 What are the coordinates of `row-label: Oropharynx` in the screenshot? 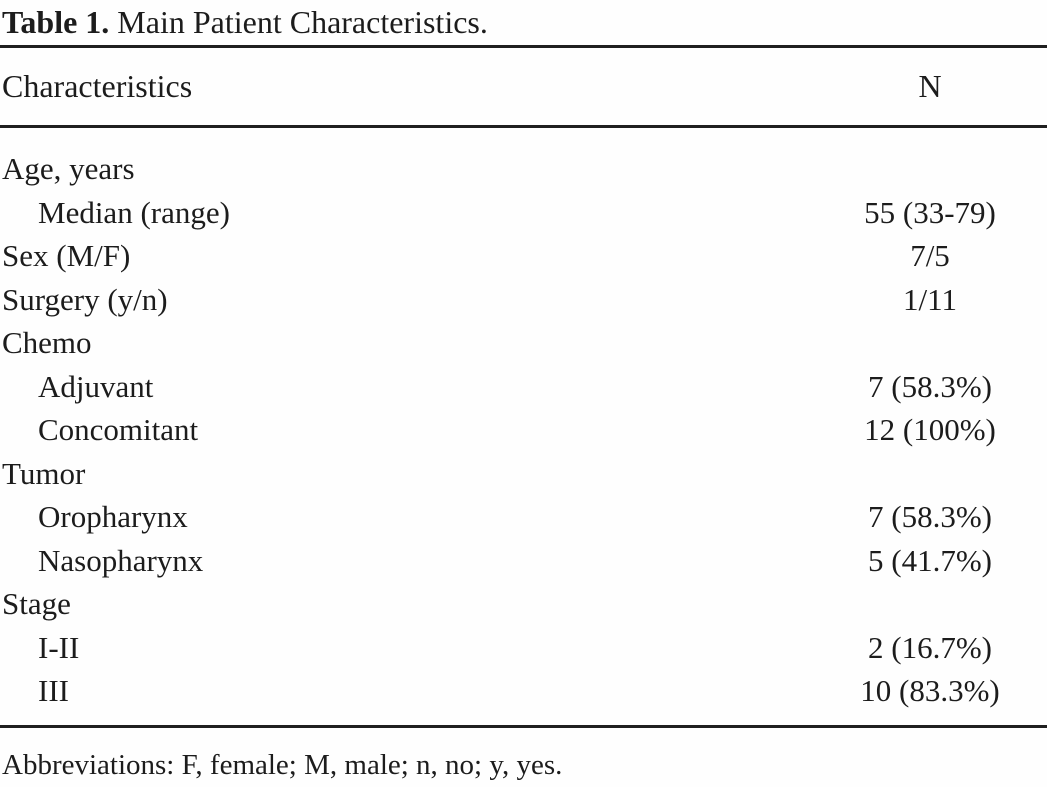 It's located at (113, 516).